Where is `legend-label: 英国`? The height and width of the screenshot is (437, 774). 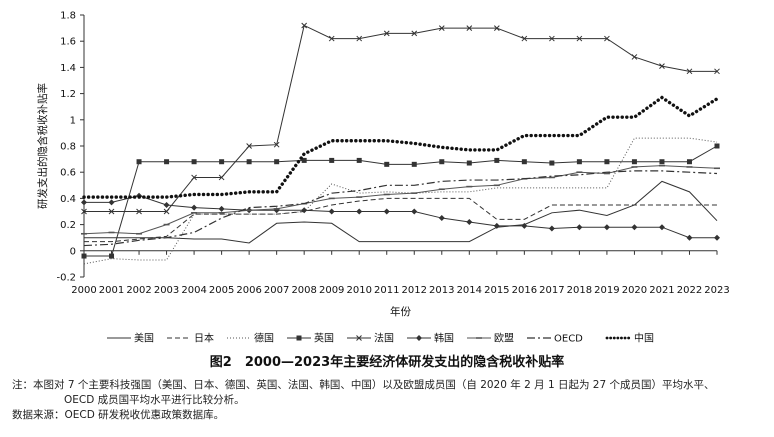 legend-label: 英国 is located at coordinates (324, 338).